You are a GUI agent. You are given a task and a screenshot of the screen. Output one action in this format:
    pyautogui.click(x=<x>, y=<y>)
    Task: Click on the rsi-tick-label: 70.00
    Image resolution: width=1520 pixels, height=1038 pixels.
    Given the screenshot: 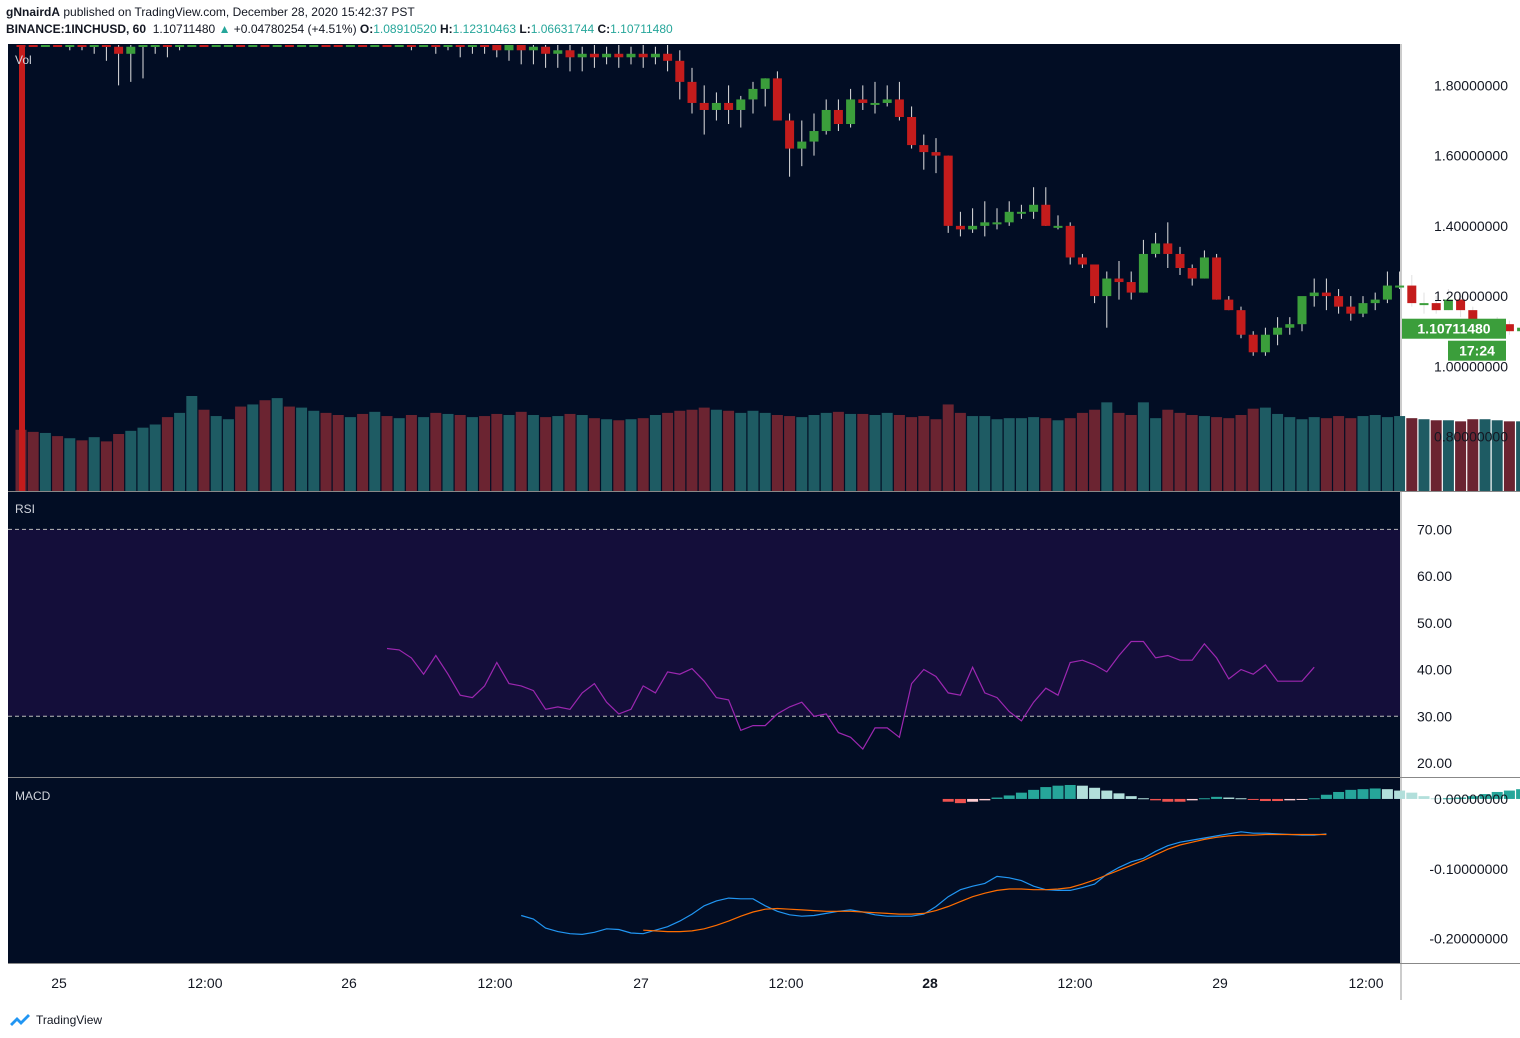 What is the action you would take?
    pyautogui.click(x=1434, y=529)
    